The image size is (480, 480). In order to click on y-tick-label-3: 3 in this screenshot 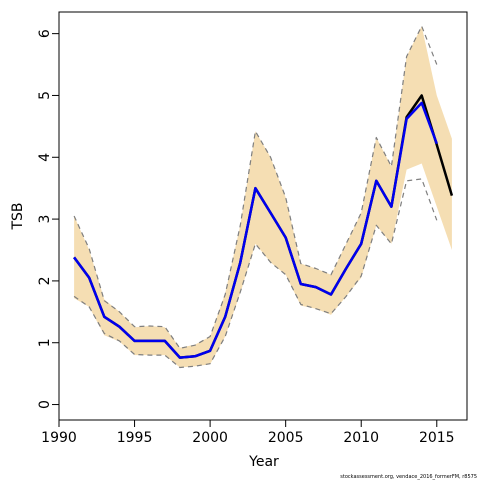, I will do `click(45, 219)`.